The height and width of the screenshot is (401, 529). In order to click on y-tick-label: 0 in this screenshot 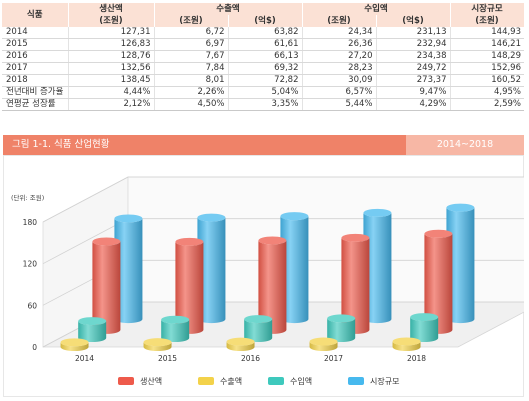, I will do `click(34, 347)`.